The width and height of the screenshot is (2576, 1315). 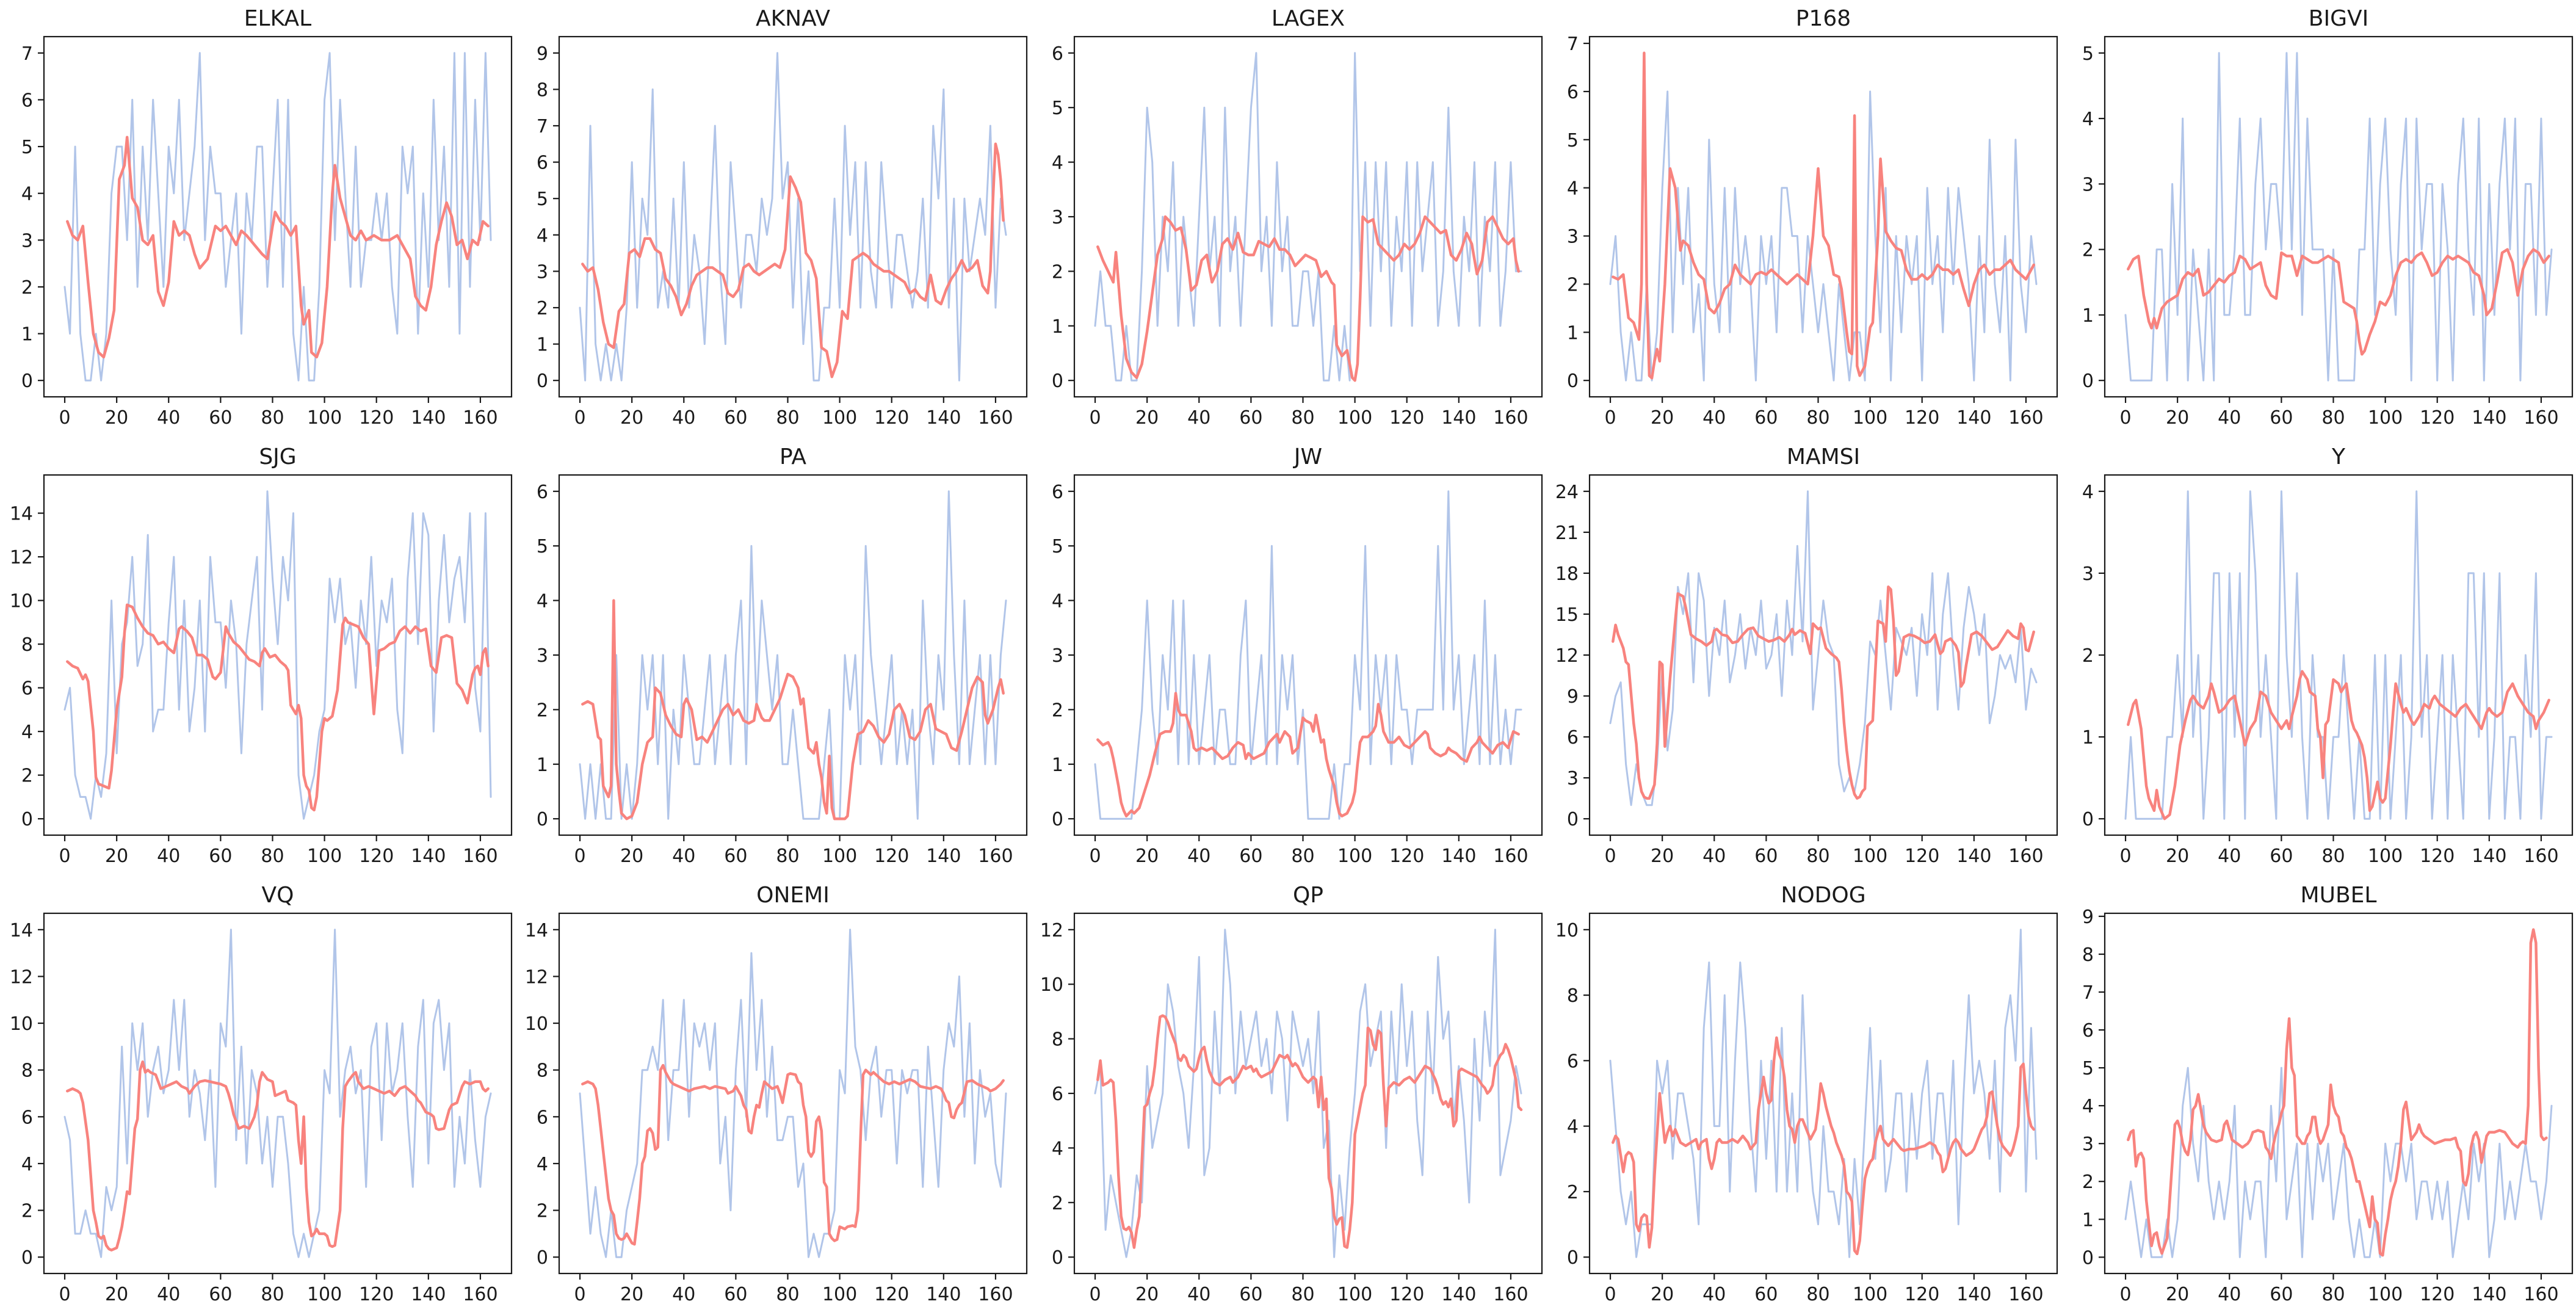 I want to click on chart-plot: NODOG 0 20 40 60 80 100 120 140 160 0 2 4 6 8 10, so click(x=1806, y=1094).